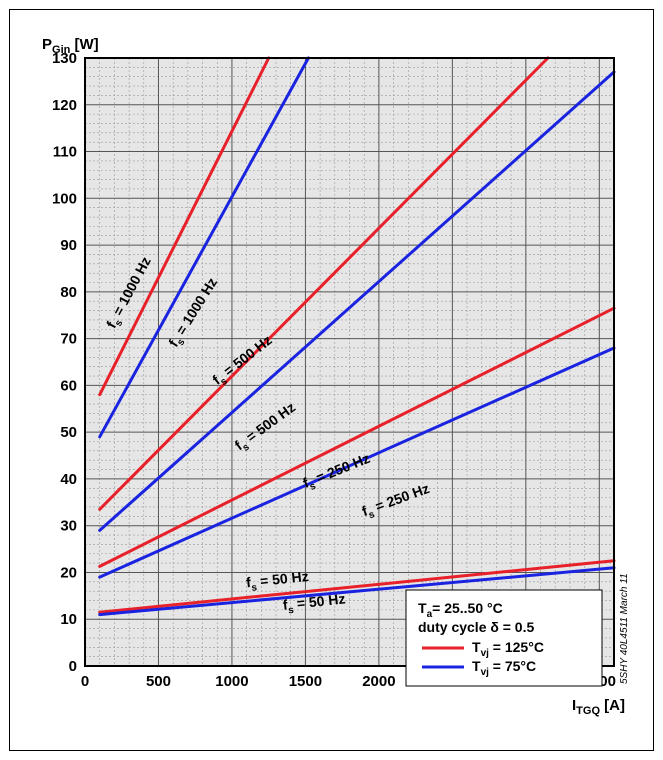 This screenshot has height=760, width=663. What do you see at coordinates (70, 46) in the screenshot?
I see `y-axis-label: PGin [W]` at bounding box center [70, 46].